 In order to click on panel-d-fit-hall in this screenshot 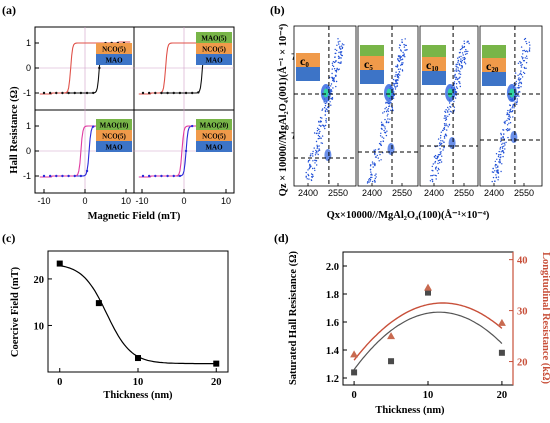, I will do `click(428, 340)`.